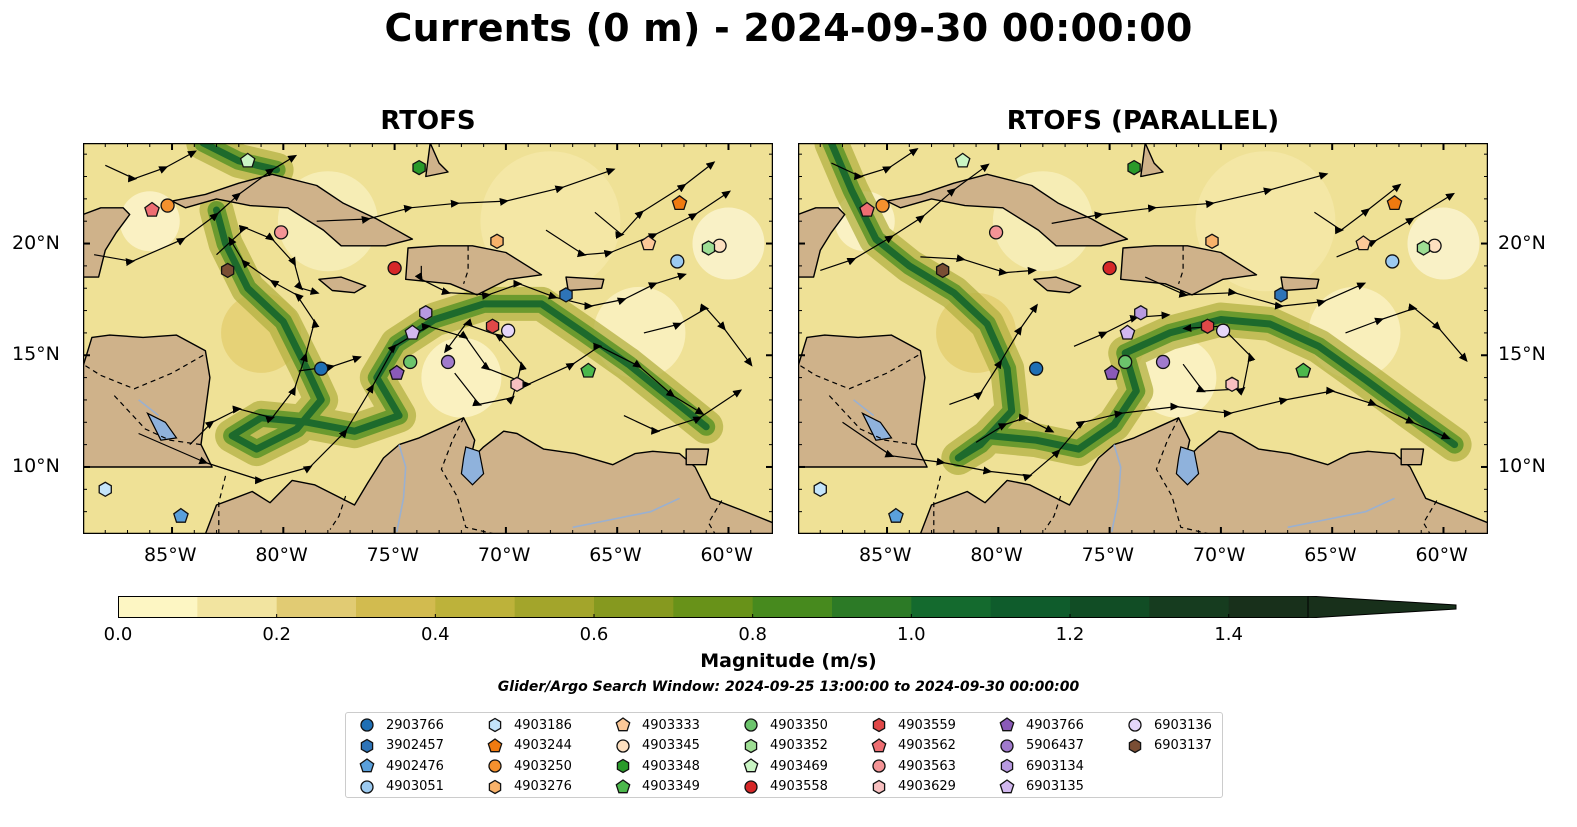  Describe the element at coordinates (657, 766) in the screenshot. I see `legend-item-4903348: 4903348` at that location.